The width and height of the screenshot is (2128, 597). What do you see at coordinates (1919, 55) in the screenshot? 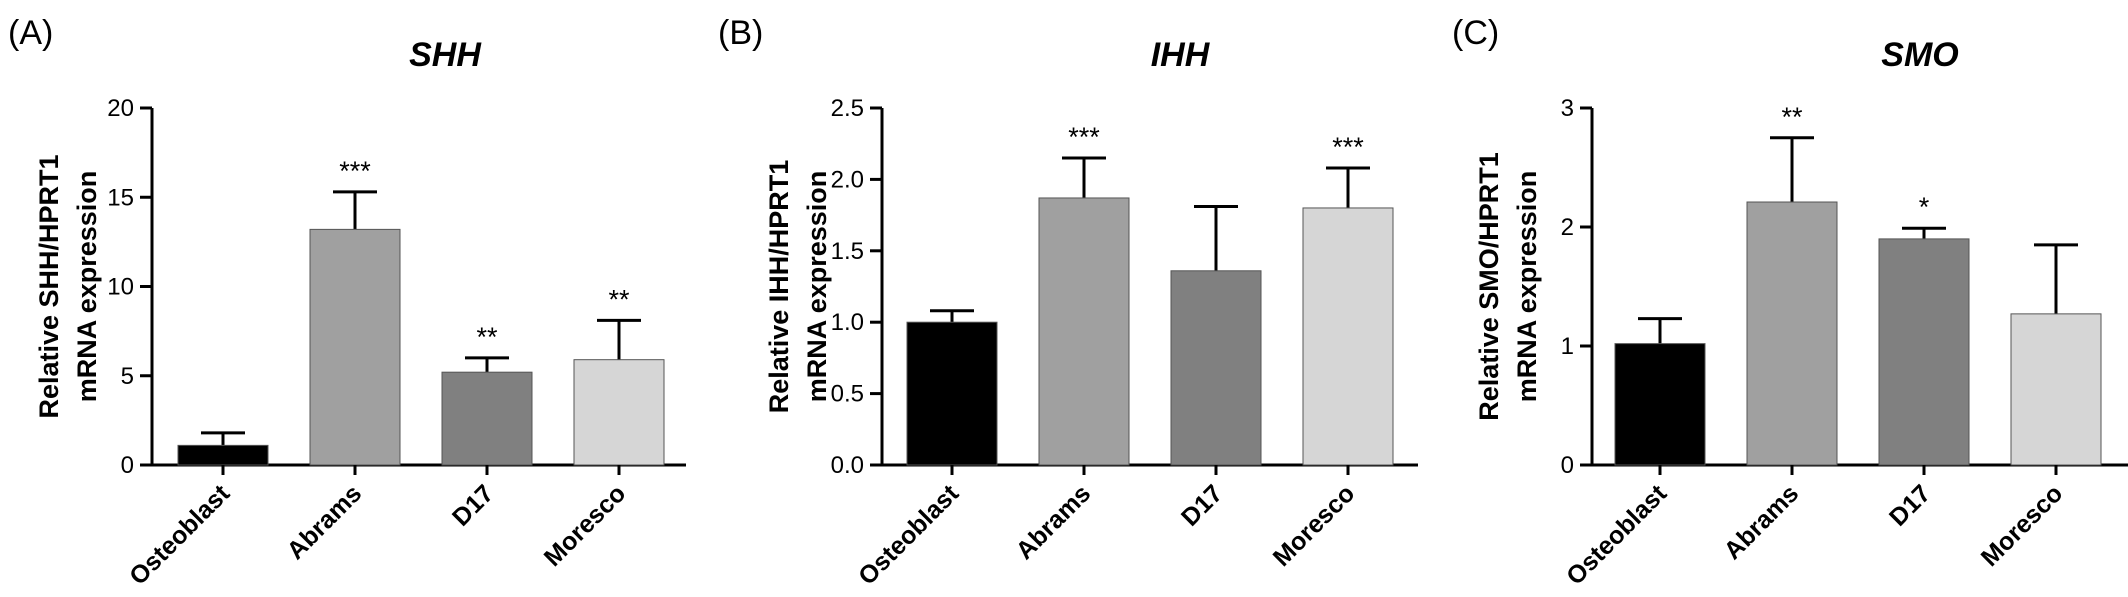
I see `chart-title: SMO` at bounding box center [1919, 55].